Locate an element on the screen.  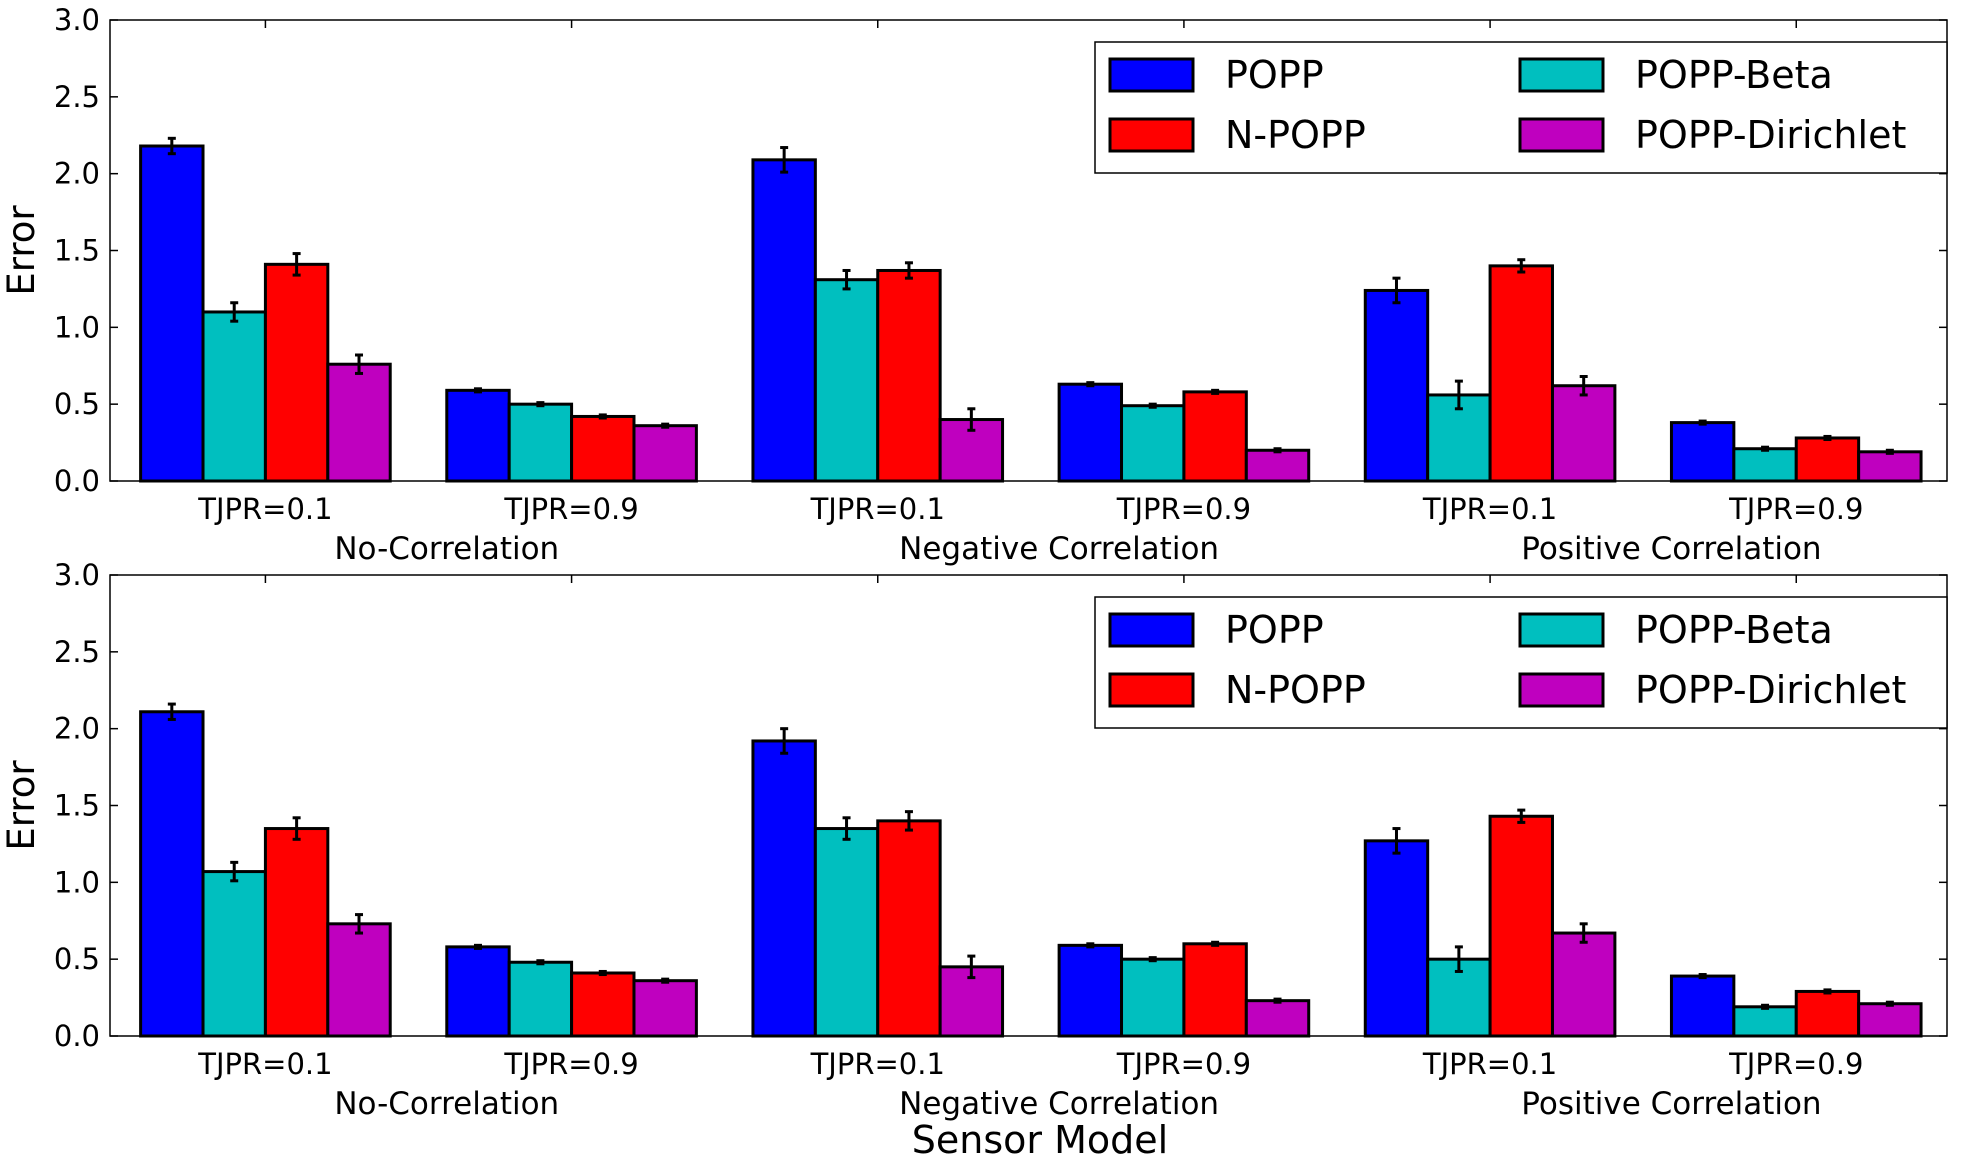
group-label: No-Correlation is located at coordinates (446, 549).